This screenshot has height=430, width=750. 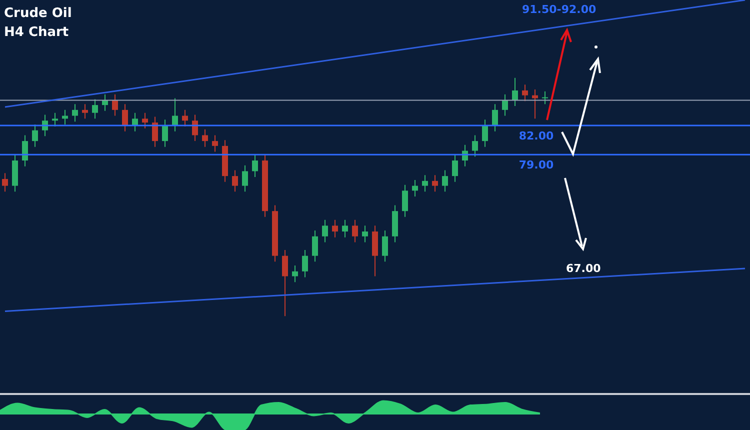 What do you see at coordinates (536, 135) in the screenshot?
I see `ref-line-label: 82.00` at bounding box center [536, 135].